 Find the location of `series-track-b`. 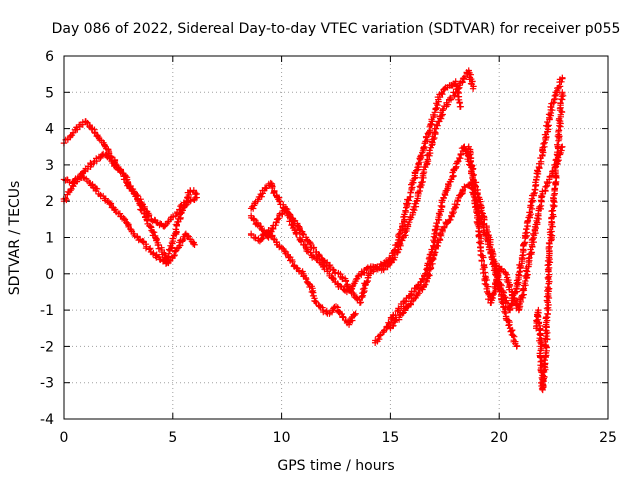

series-track-b is located at coordinates (129, 208).